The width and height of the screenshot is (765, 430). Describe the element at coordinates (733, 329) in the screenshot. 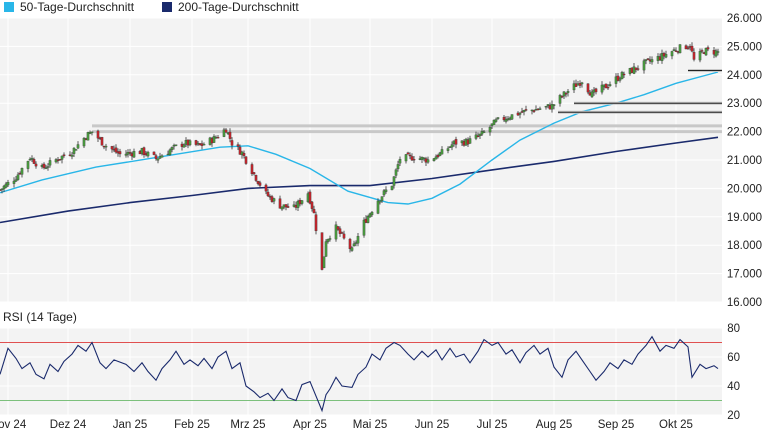

I see `rsi-y-tick-label: 80` at that location.